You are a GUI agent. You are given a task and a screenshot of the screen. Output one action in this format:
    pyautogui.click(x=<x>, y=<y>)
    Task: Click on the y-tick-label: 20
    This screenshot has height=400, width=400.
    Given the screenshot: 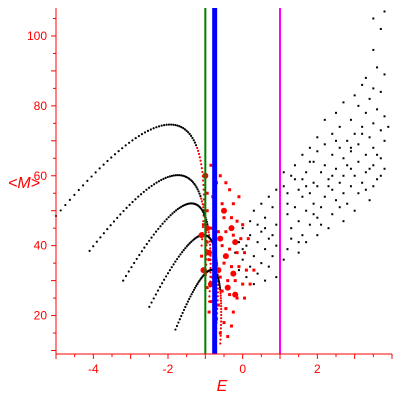 What is the action you would take?
    pyautogui.click(x=41, y=316)
    